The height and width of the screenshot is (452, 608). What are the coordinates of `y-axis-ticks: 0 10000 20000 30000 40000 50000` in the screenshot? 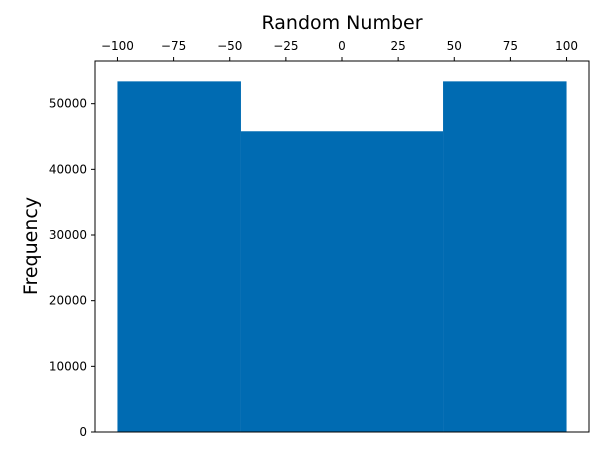 It's located at (72, 268).